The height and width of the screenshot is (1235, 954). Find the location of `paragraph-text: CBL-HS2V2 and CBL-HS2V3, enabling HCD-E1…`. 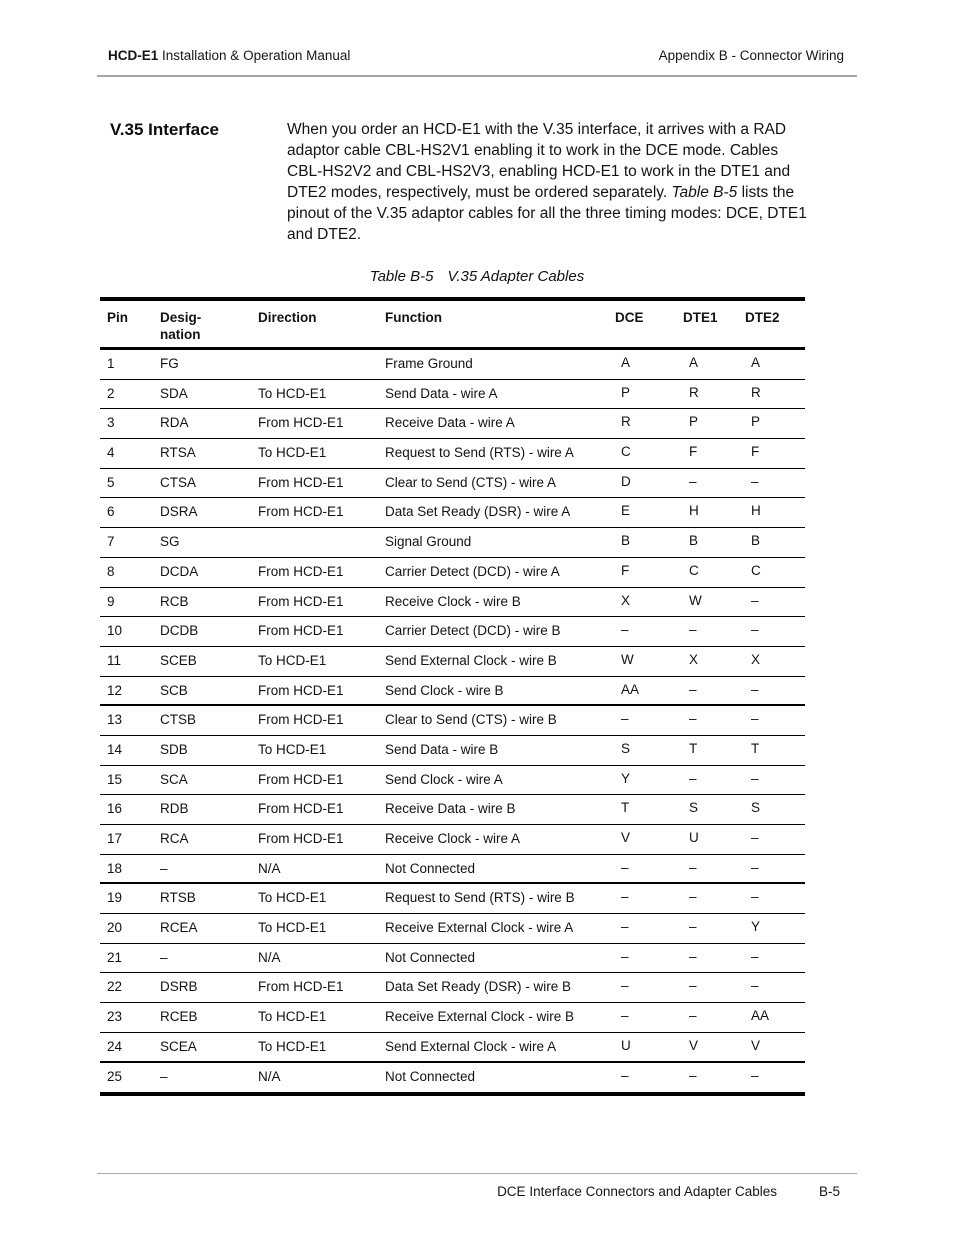

paragraph-text: CBL-HS2V2 and CBL-HS2V3, enabling HCD-E1… is located at coordinates (539, 171).